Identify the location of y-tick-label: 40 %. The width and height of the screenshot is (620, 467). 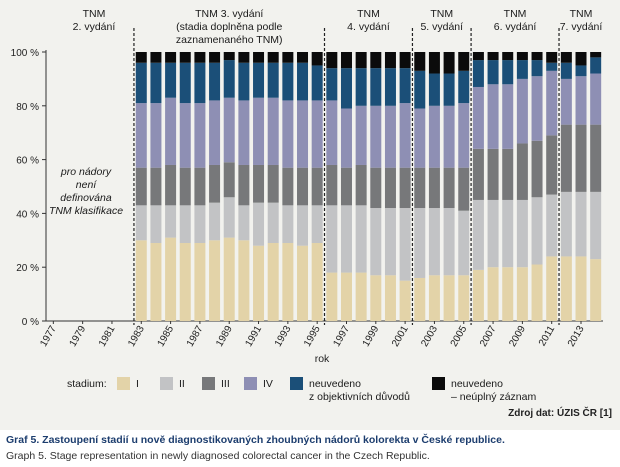
(27, 214).